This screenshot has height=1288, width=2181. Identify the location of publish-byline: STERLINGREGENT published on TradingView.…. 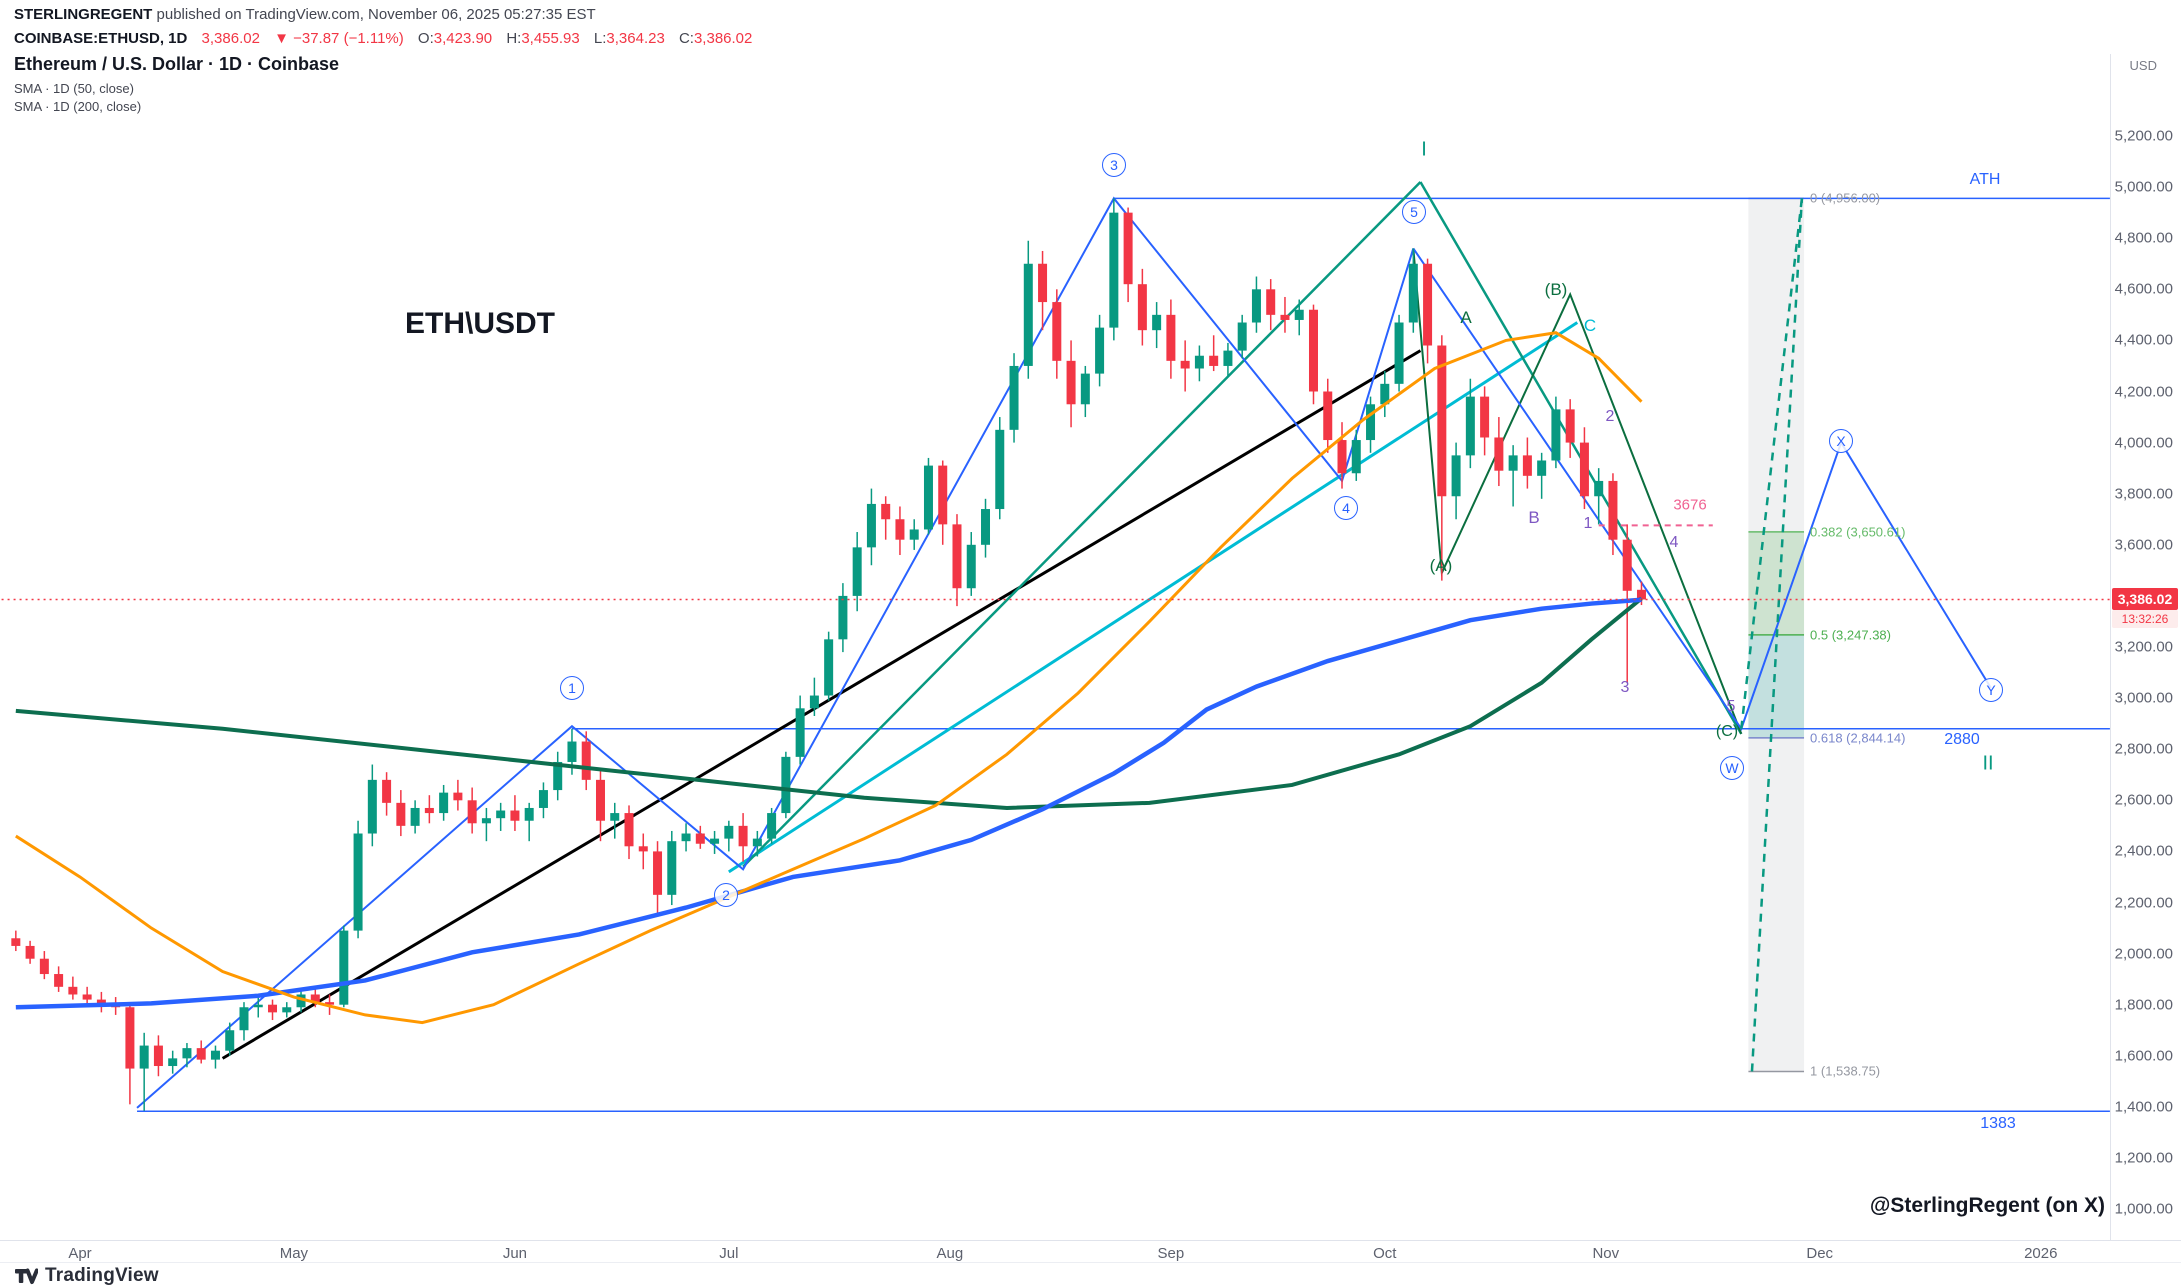
(305, 14).